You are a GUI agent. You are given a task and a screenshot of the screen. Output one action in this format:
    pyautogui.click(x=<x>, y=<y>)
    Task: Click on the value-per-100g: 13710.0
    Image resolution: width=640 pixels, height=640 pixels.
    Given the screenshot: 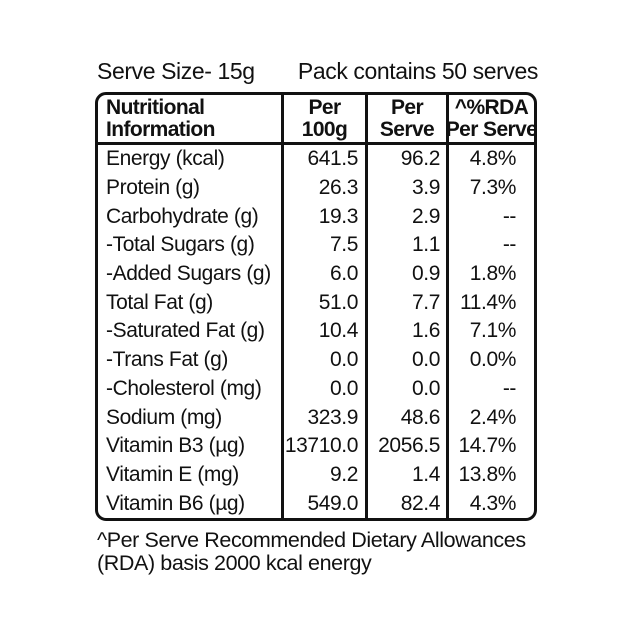 What is the action you would take?
    pyautogui.click(x=323, y=446)
    